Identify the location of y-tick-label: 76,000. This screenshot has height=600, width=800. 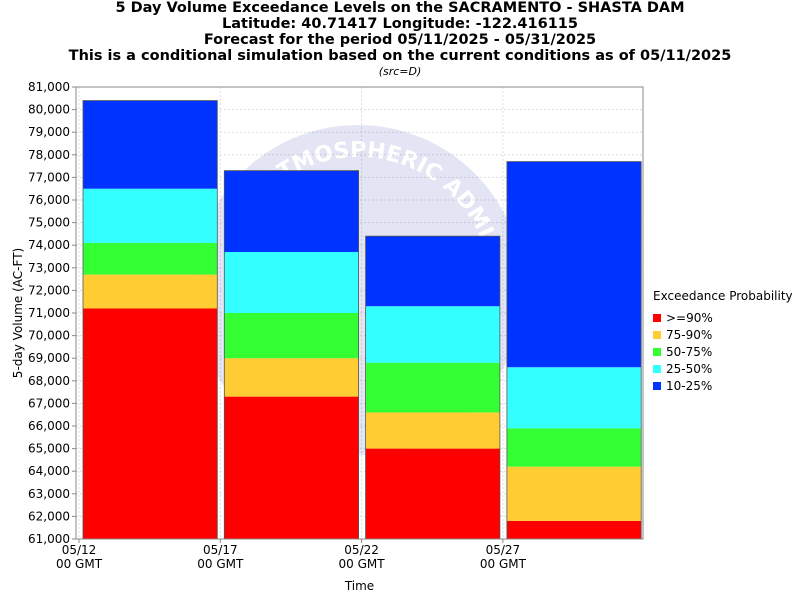
(49, 200).